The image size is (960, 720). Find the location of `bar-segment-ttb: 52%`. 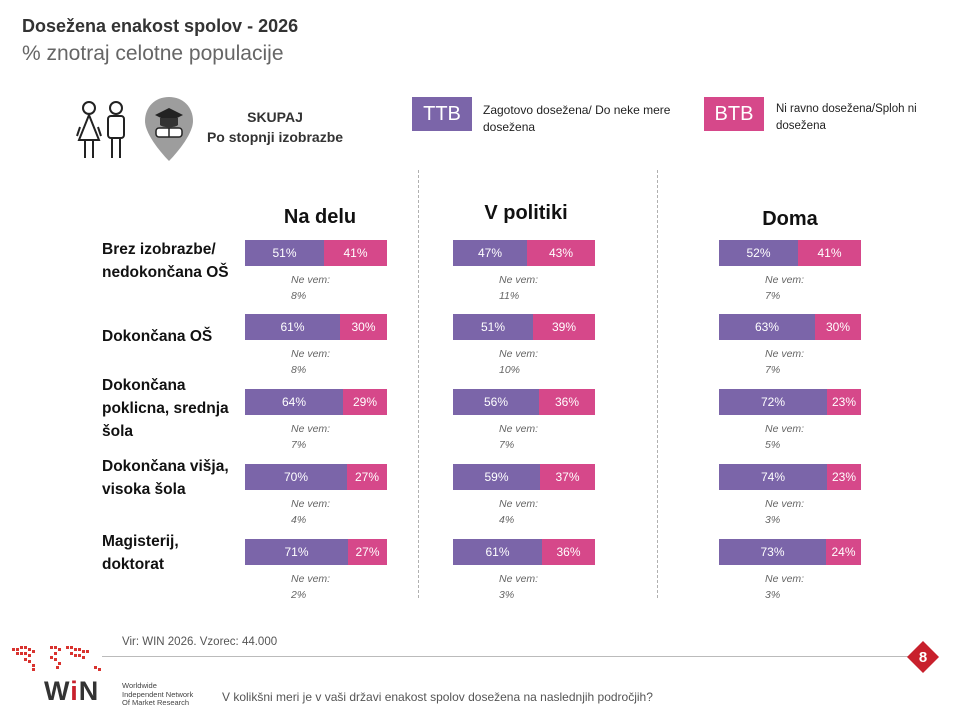

bar-segment-ttb: 52% is located at coordinates (758, 253).